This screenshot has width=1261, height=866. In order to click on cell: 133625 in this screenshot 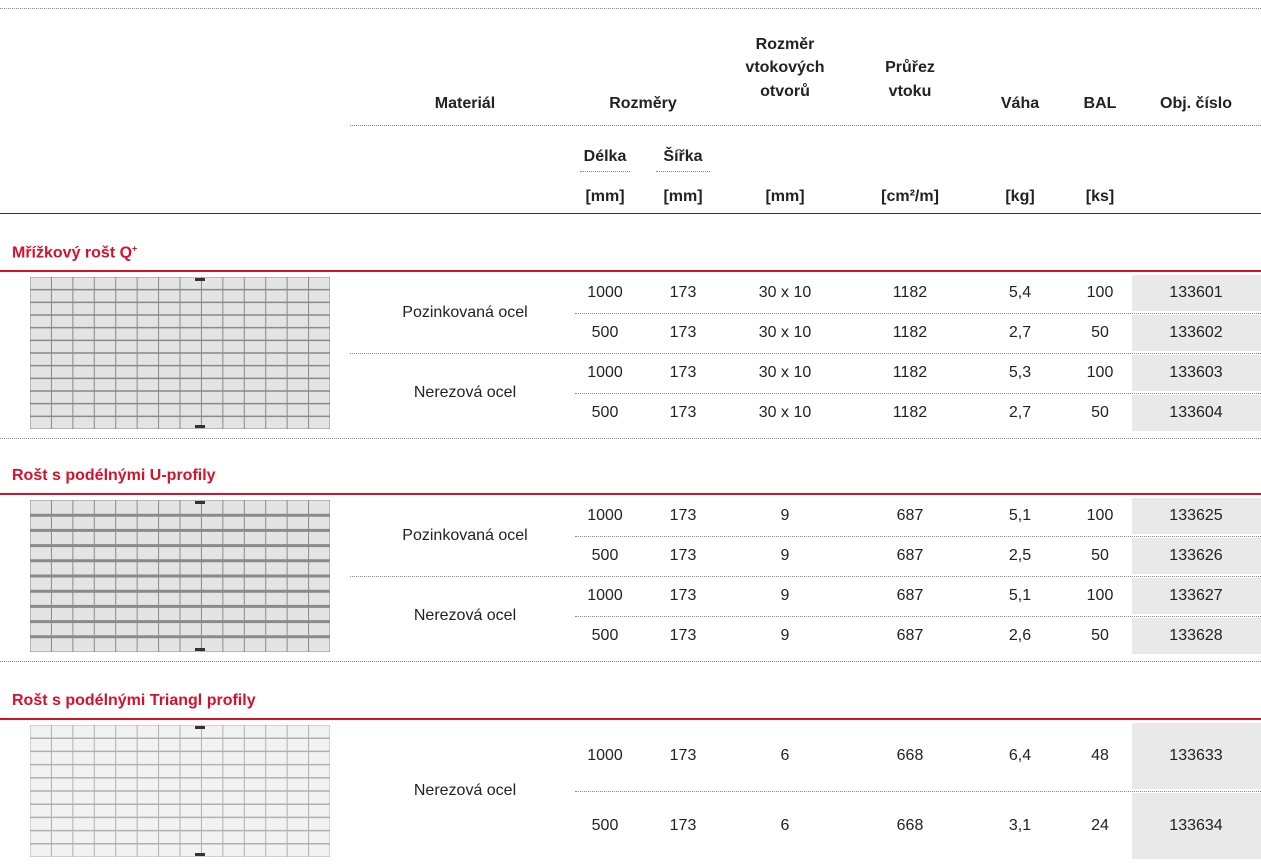, I will do `click(1196, 515)`.